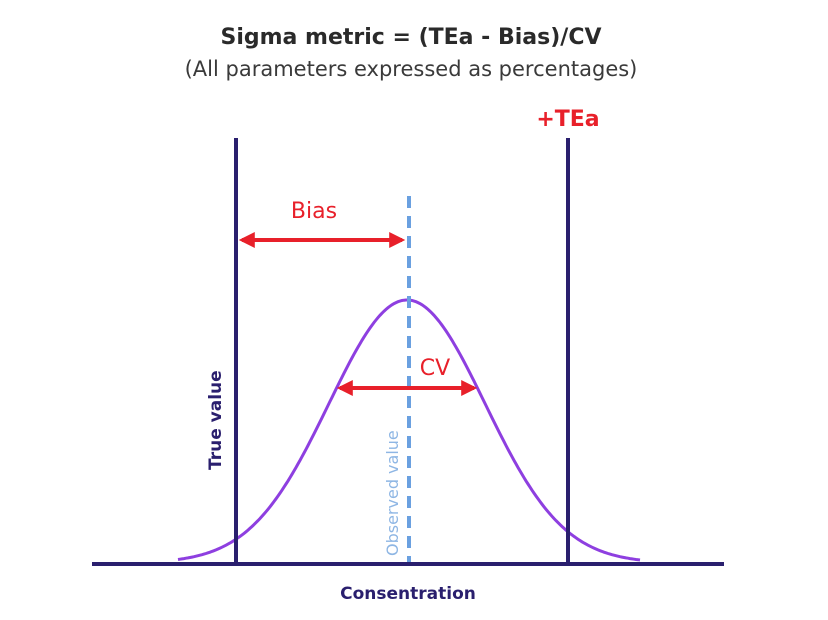 This screenshot has width=828, height=620. What do you see at coordinates (314, 211) in the screenshot?
I see `bias-label: Bias` at bounding box center [314, 211].